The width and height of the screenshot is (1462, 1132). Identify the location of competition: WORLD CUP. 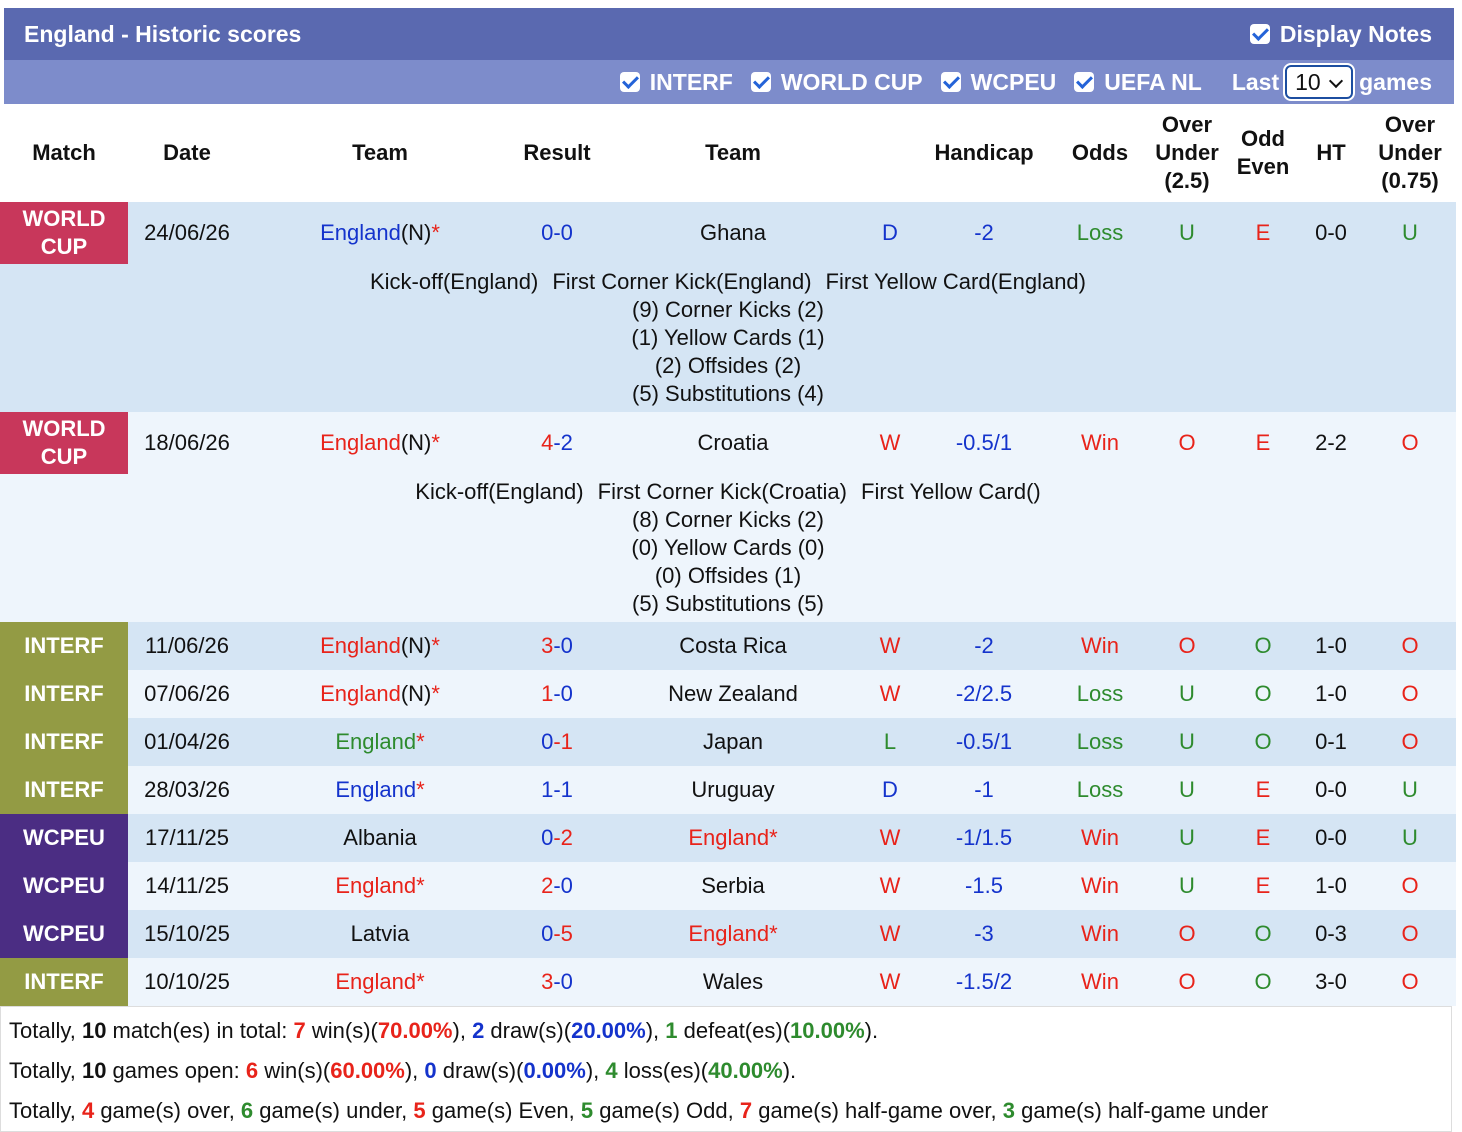
(64, 233).